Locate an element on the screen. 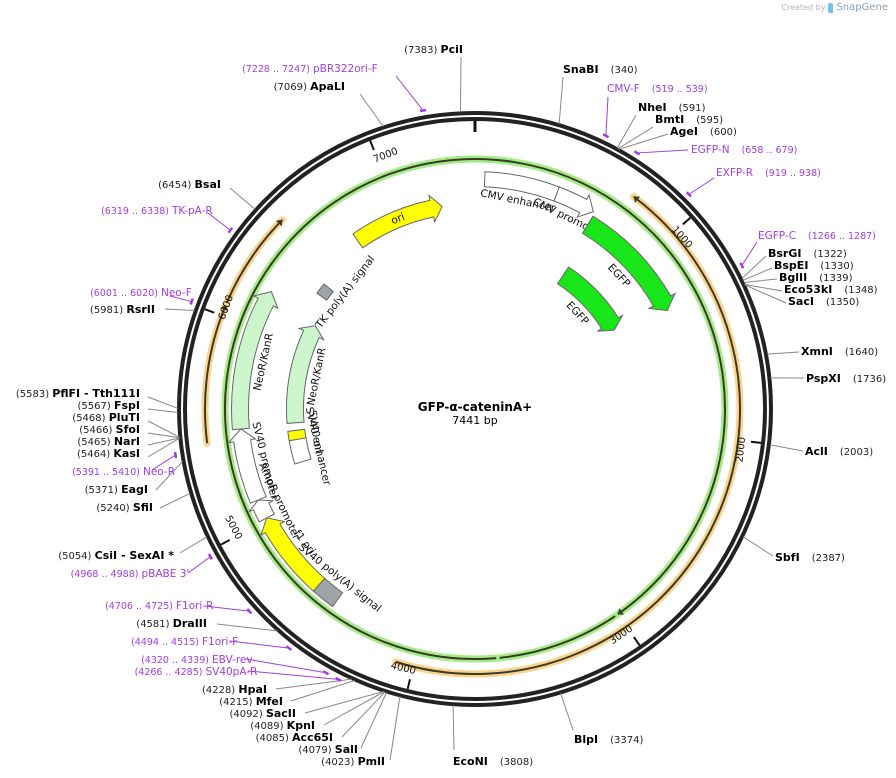 Image resolution: width=896 pixels, height=778 pixels. primer-site: (4494 .. 4515) F1ori-F is located at coordinates (212, 643).